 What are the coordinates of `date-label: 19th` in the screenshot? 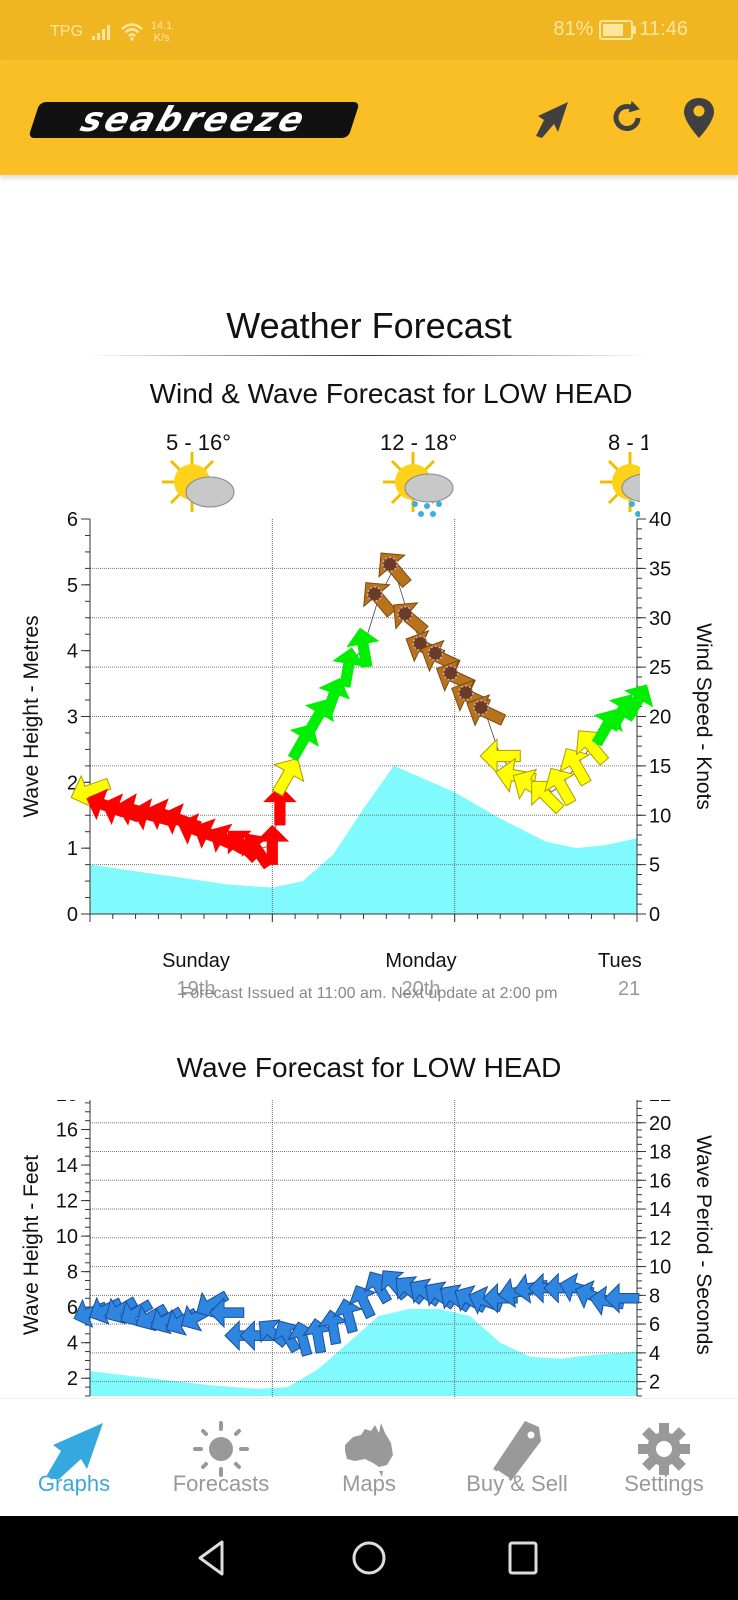 It's located at (196, 989).